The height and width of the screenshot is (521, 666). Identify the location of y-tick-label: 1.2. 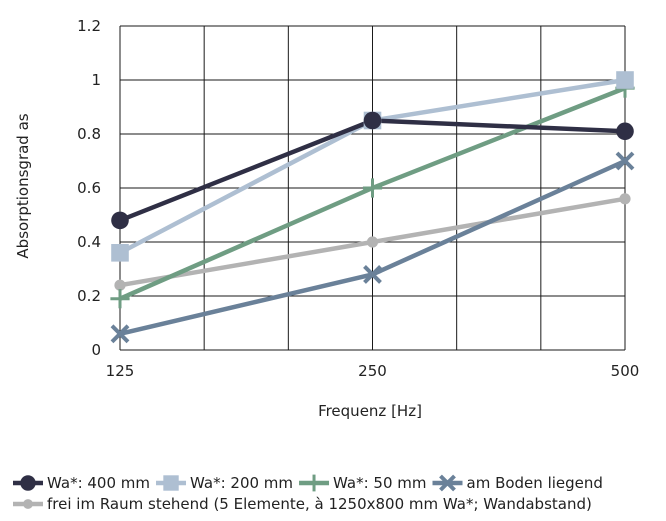
(89, 26).